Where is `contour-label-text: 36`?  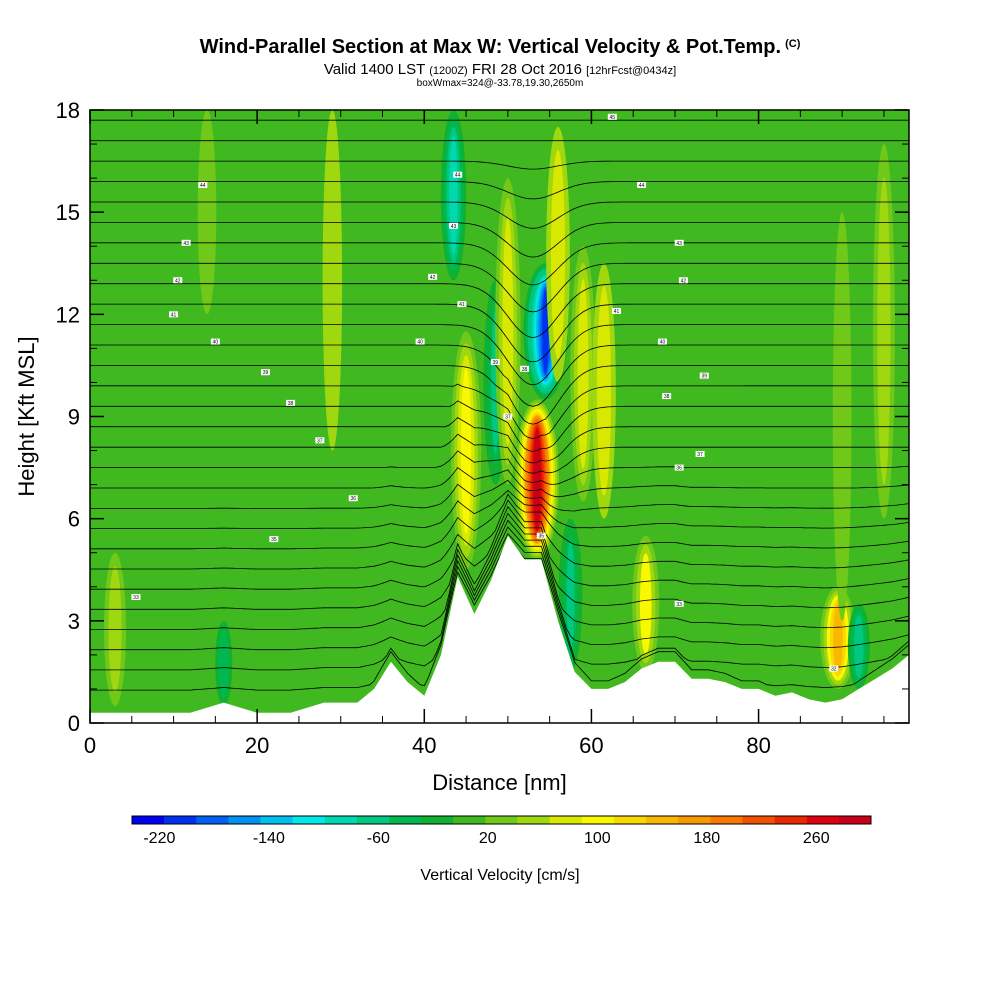 contour-label-text: 36 is located at coordinates (679, 469).